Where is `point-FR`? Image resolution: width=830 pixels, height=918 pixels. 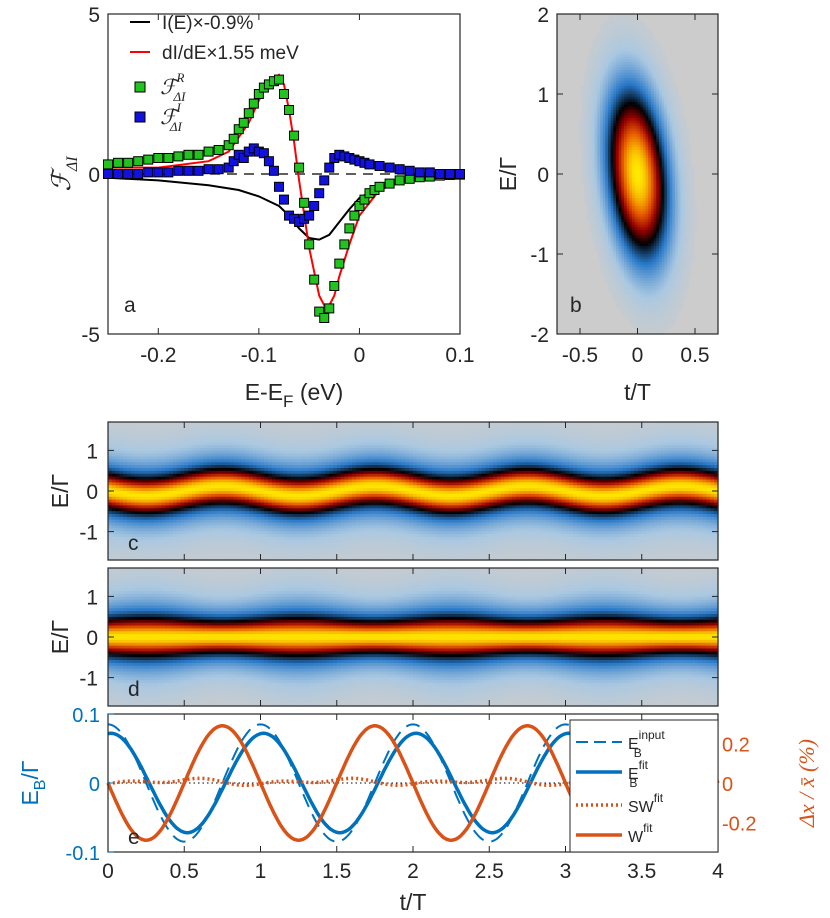
point-FR is located at coordinates (248, 113).